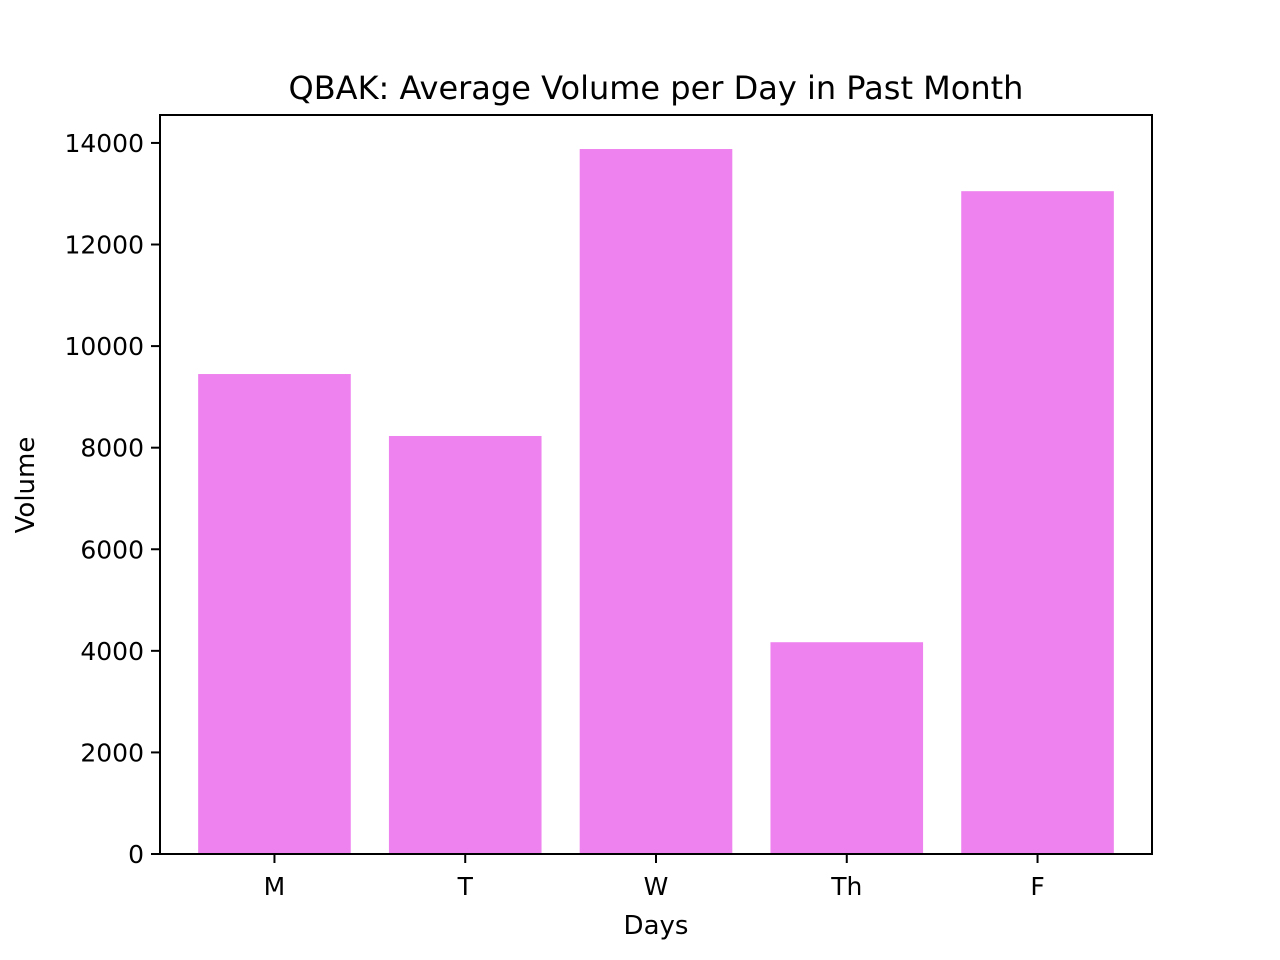 This screenshot has width=1280, height=960. Describe the element at coordinates (846, 886) in the screenshot. I see `x-tick-label: Th` at that location.